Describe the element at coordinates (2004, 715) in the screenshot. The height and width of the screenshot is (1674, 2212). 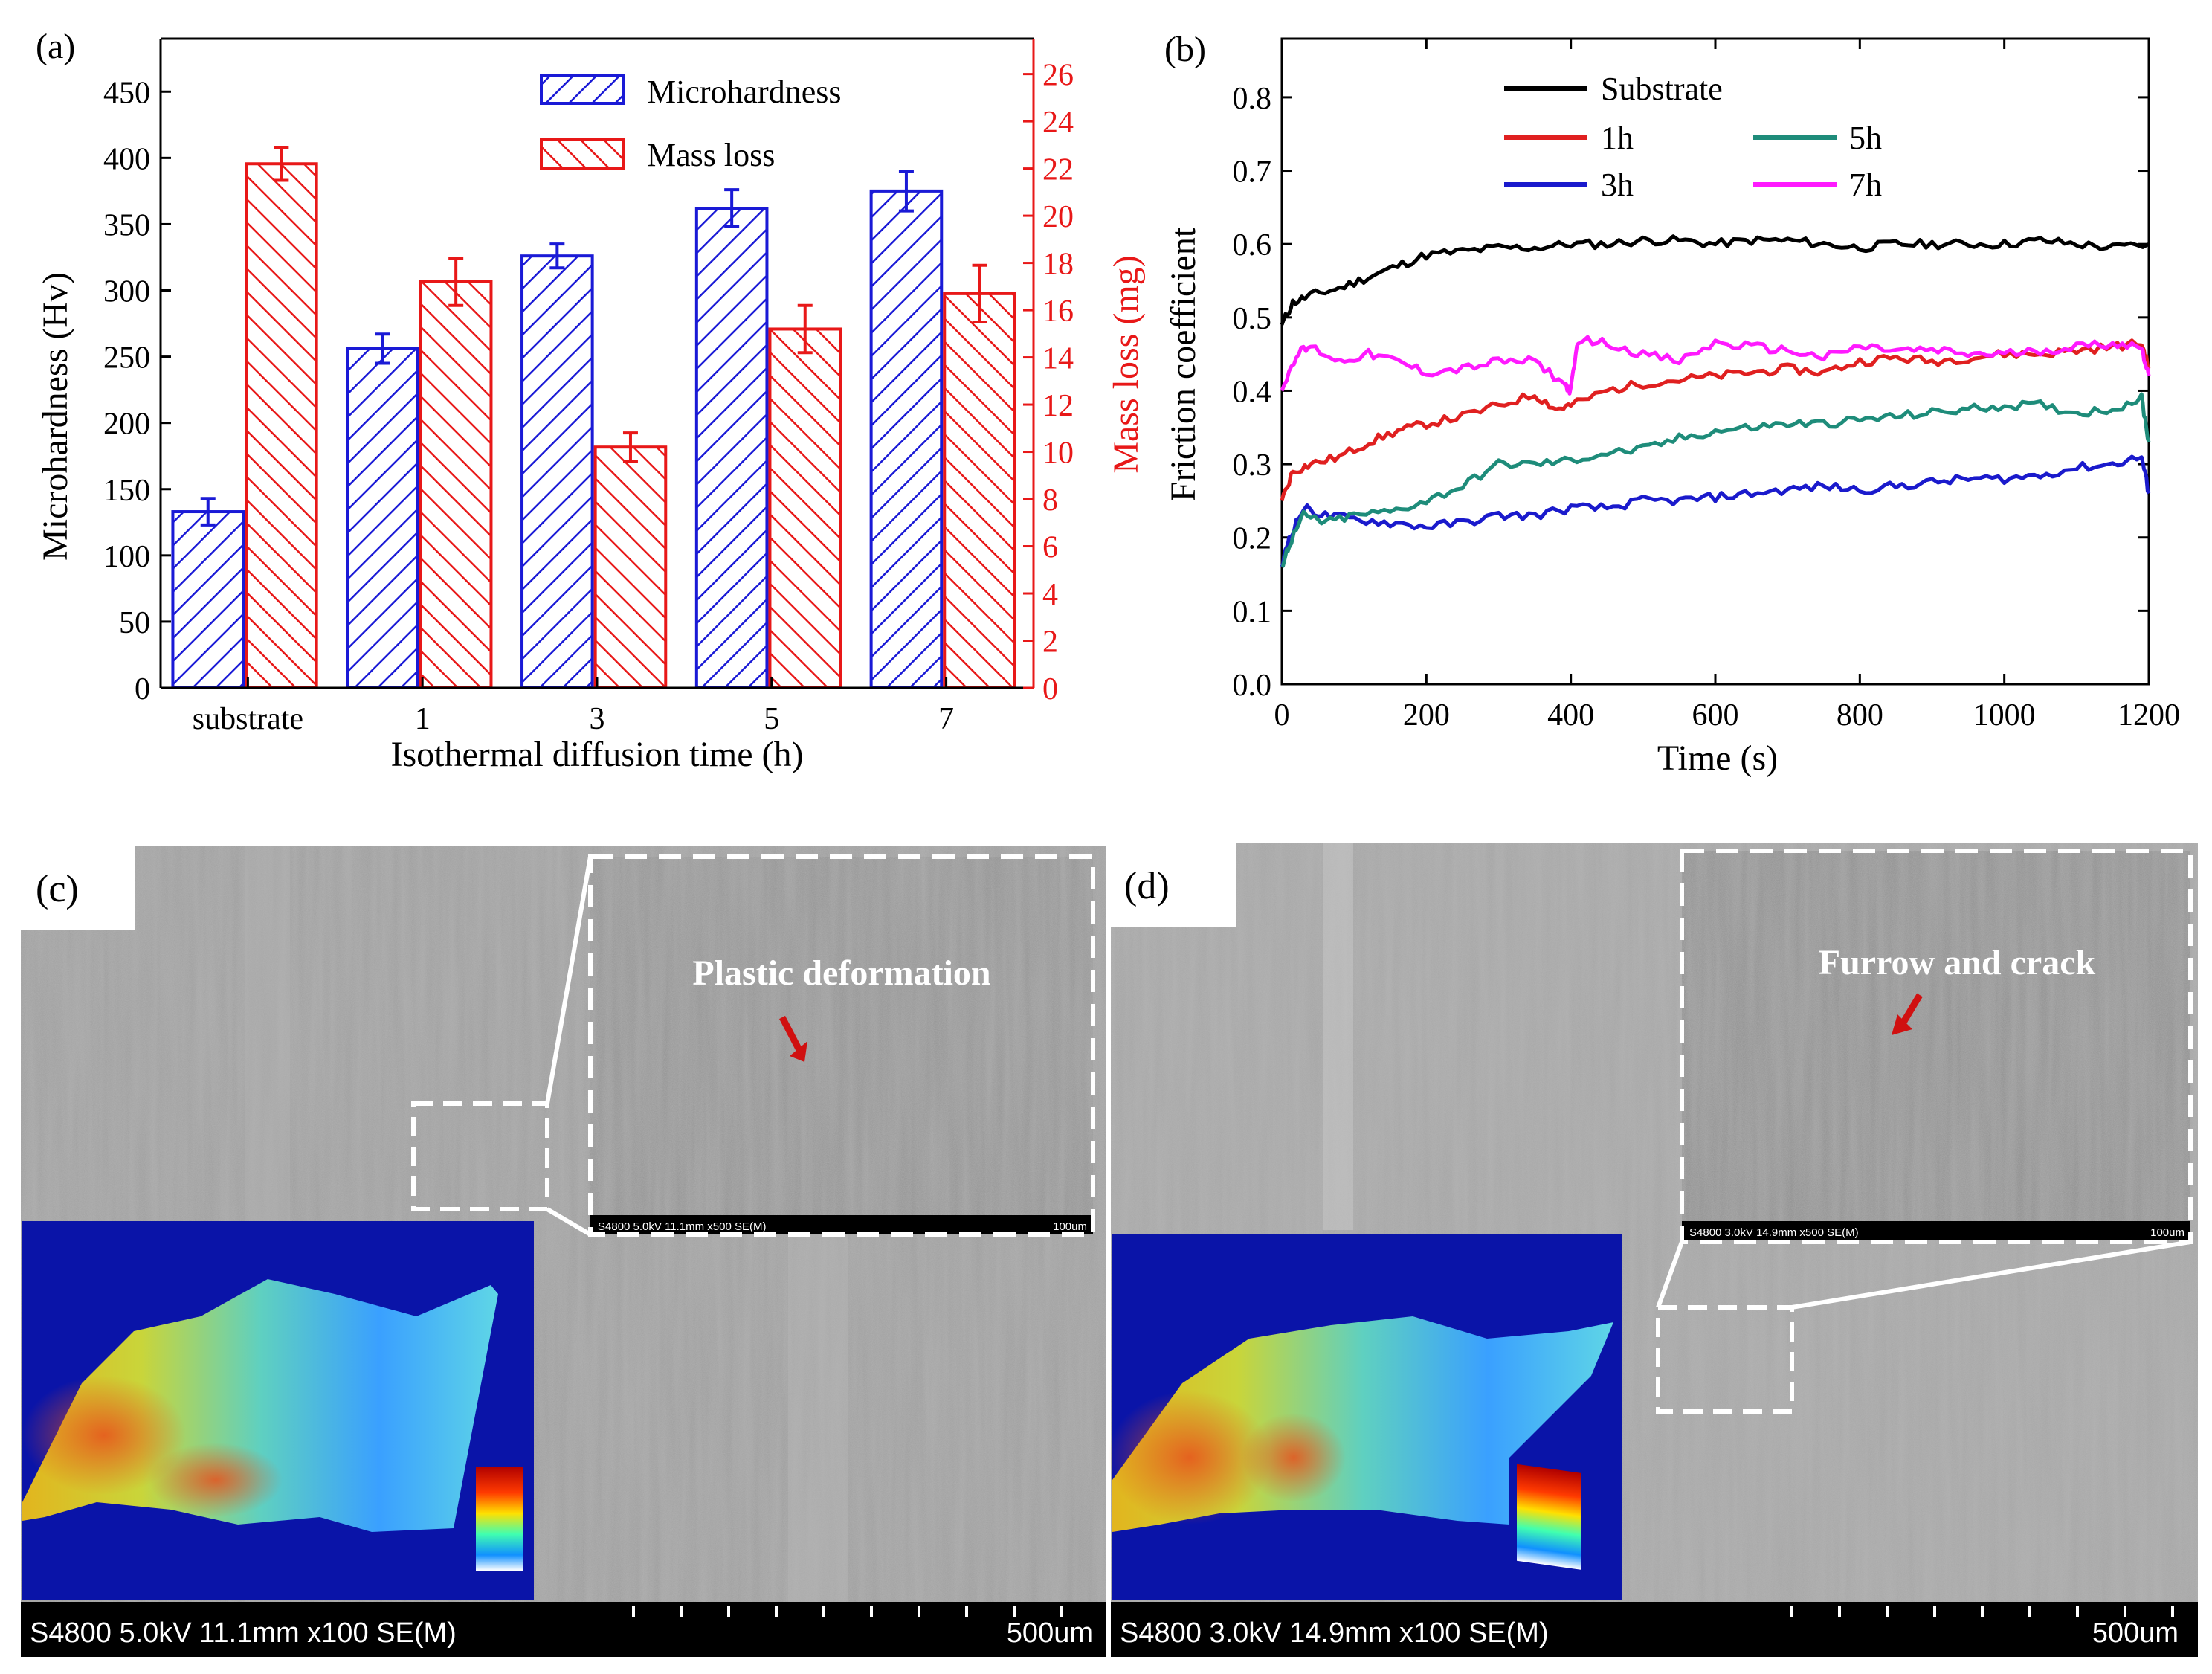
I see `x-tick-label: 1000` at that location.